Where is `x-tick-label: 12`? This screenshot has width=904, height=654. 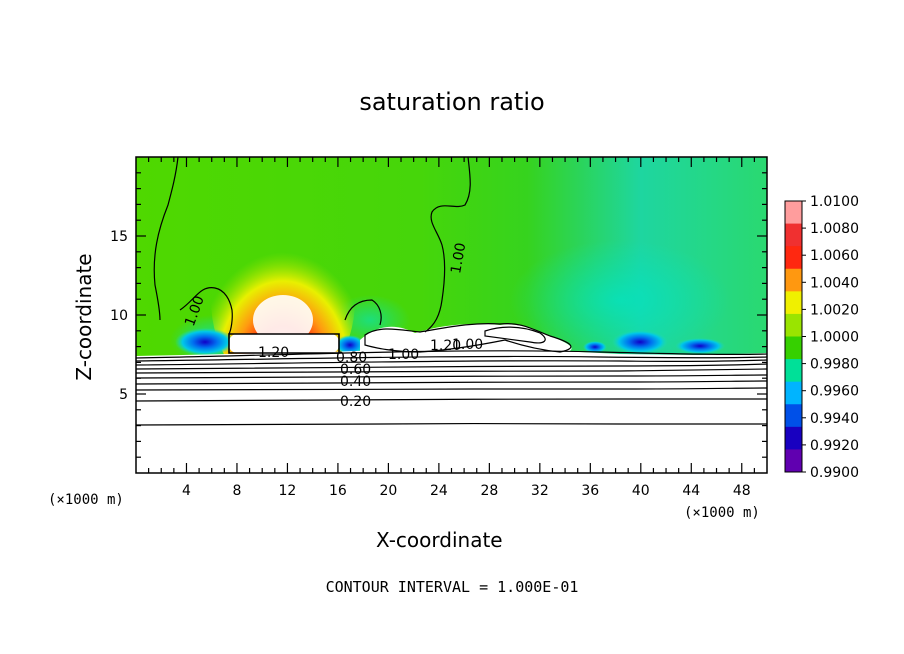 x-tick-label: 12 is located at coordinates (288, 491).